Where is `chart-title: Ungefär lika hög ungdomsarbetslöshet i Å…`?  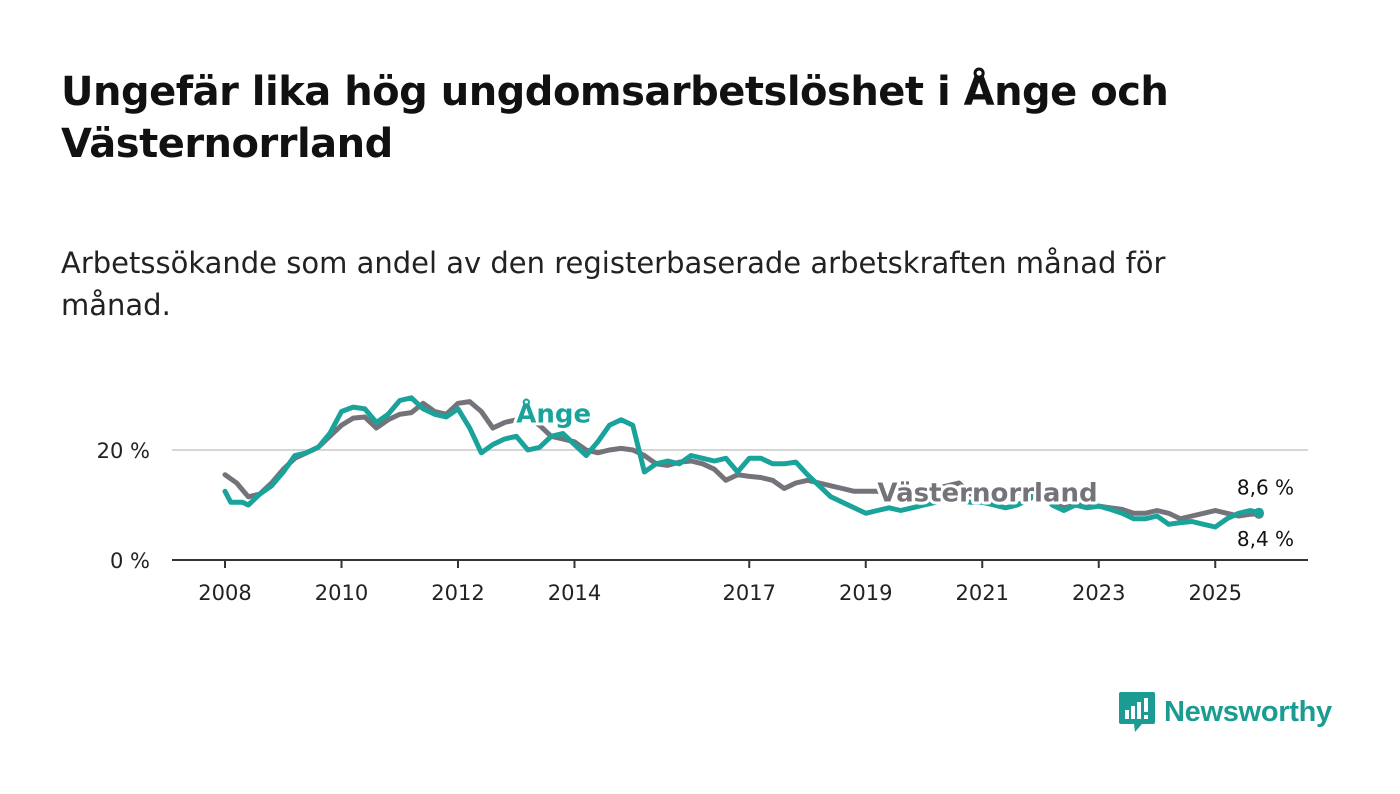 chart-title: Ungefär lika hög ungdomsarbetslöshet i Å… is located at coordinates (615, 118).